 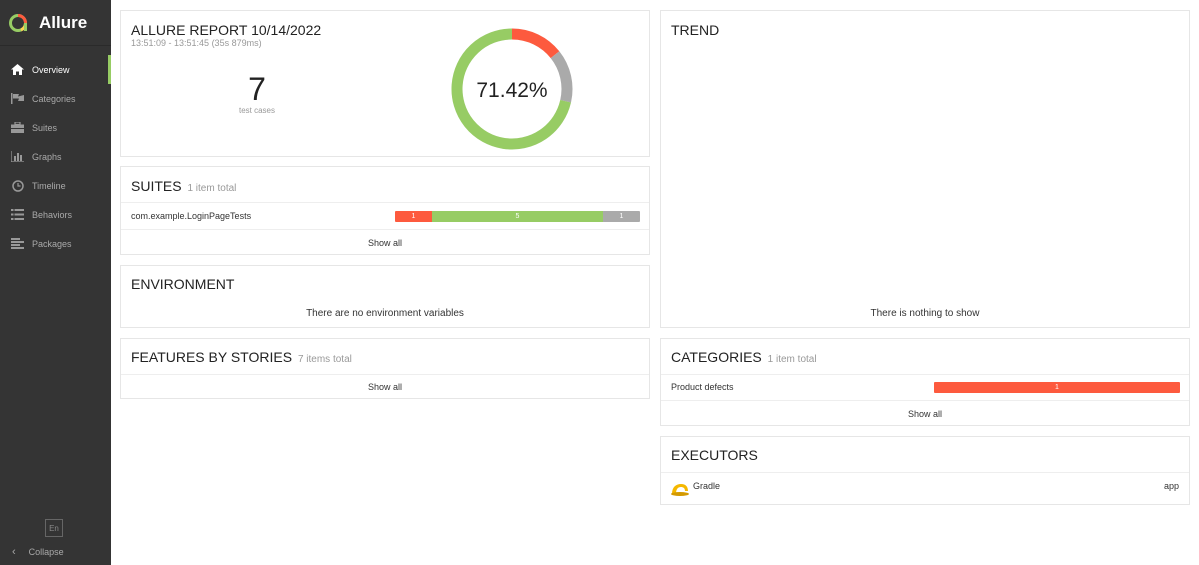 I want to click on bar-chart-icon, so click(x=17, y=157).